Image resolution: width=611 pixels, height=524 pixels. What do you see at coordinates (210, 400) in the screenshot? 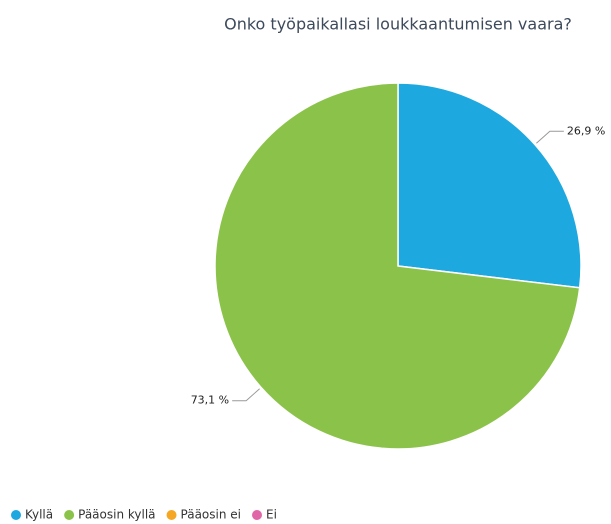
I see `data-label: 73,1 %` at bounding box center [210, 400].